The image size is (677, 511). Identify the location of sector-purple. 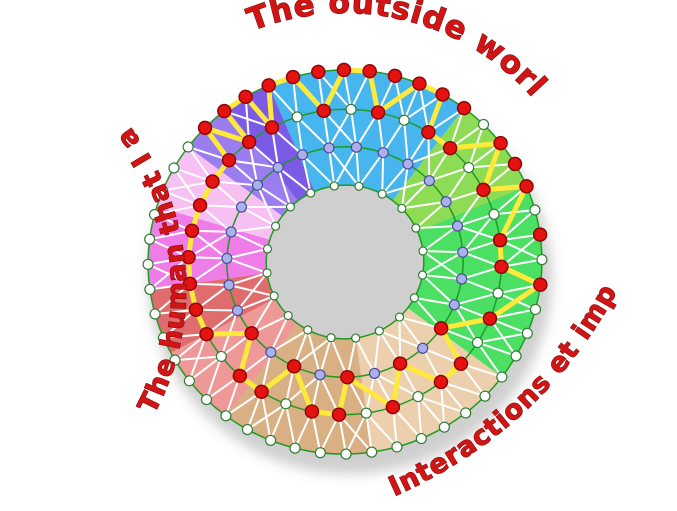
(271, 143).